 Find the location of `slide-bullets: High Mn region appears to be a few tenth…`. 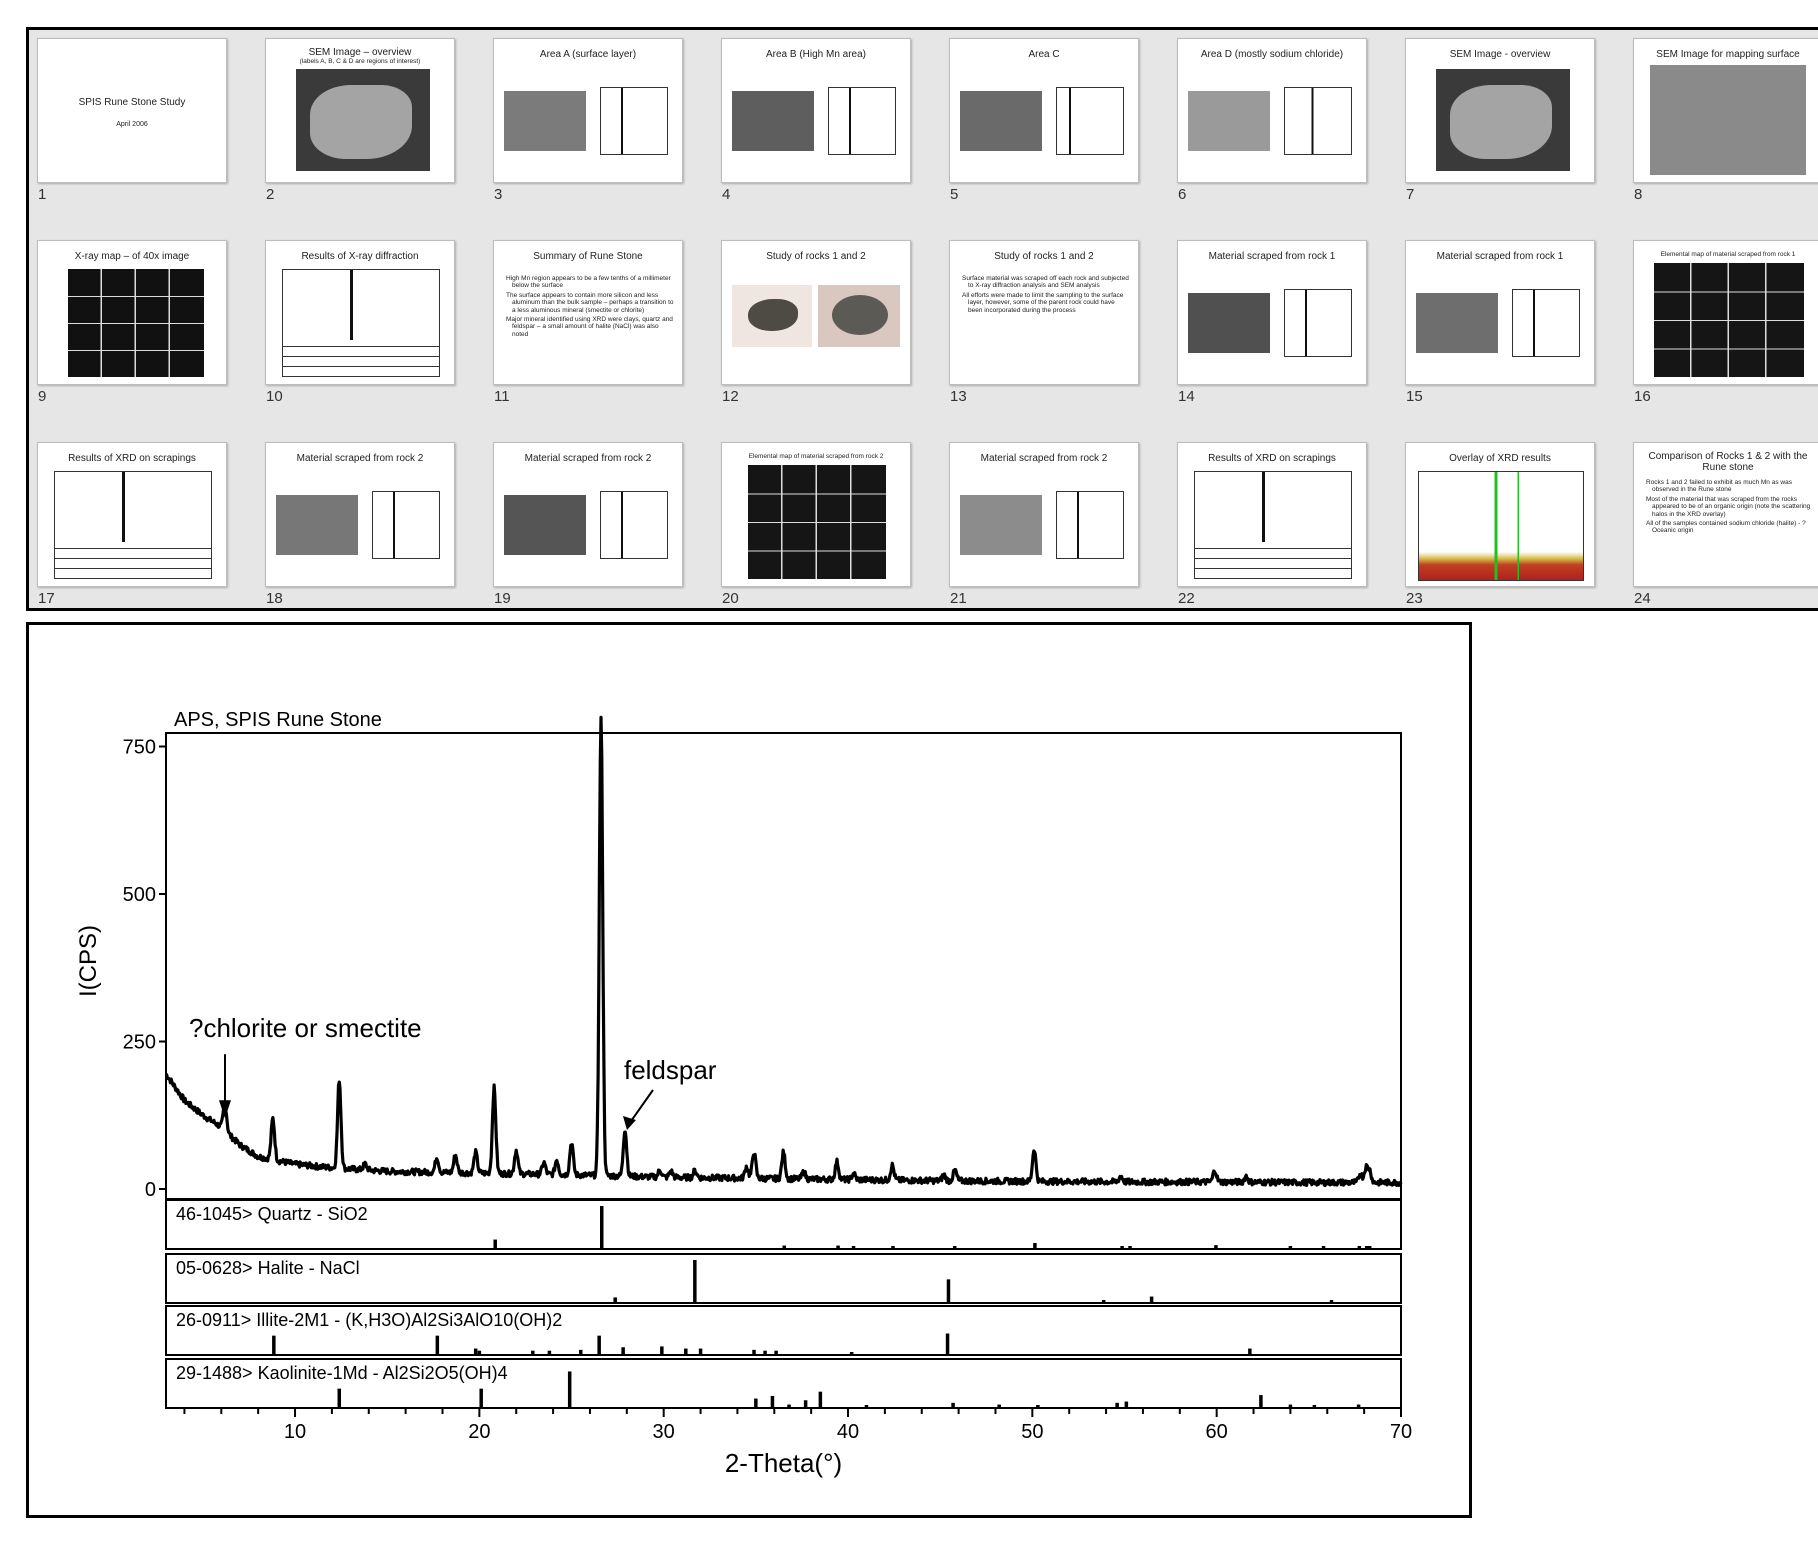

slide-bullets: High Mn region appears to be a few tenth… is located at coordinates (590, 307).